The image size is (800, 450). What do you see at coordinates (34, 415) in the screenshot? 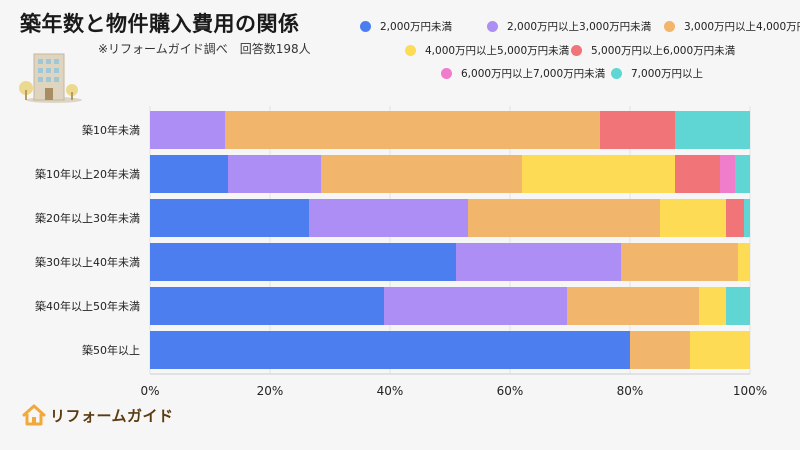
I see `house-logo-icon` at bounding box center [34, 415].